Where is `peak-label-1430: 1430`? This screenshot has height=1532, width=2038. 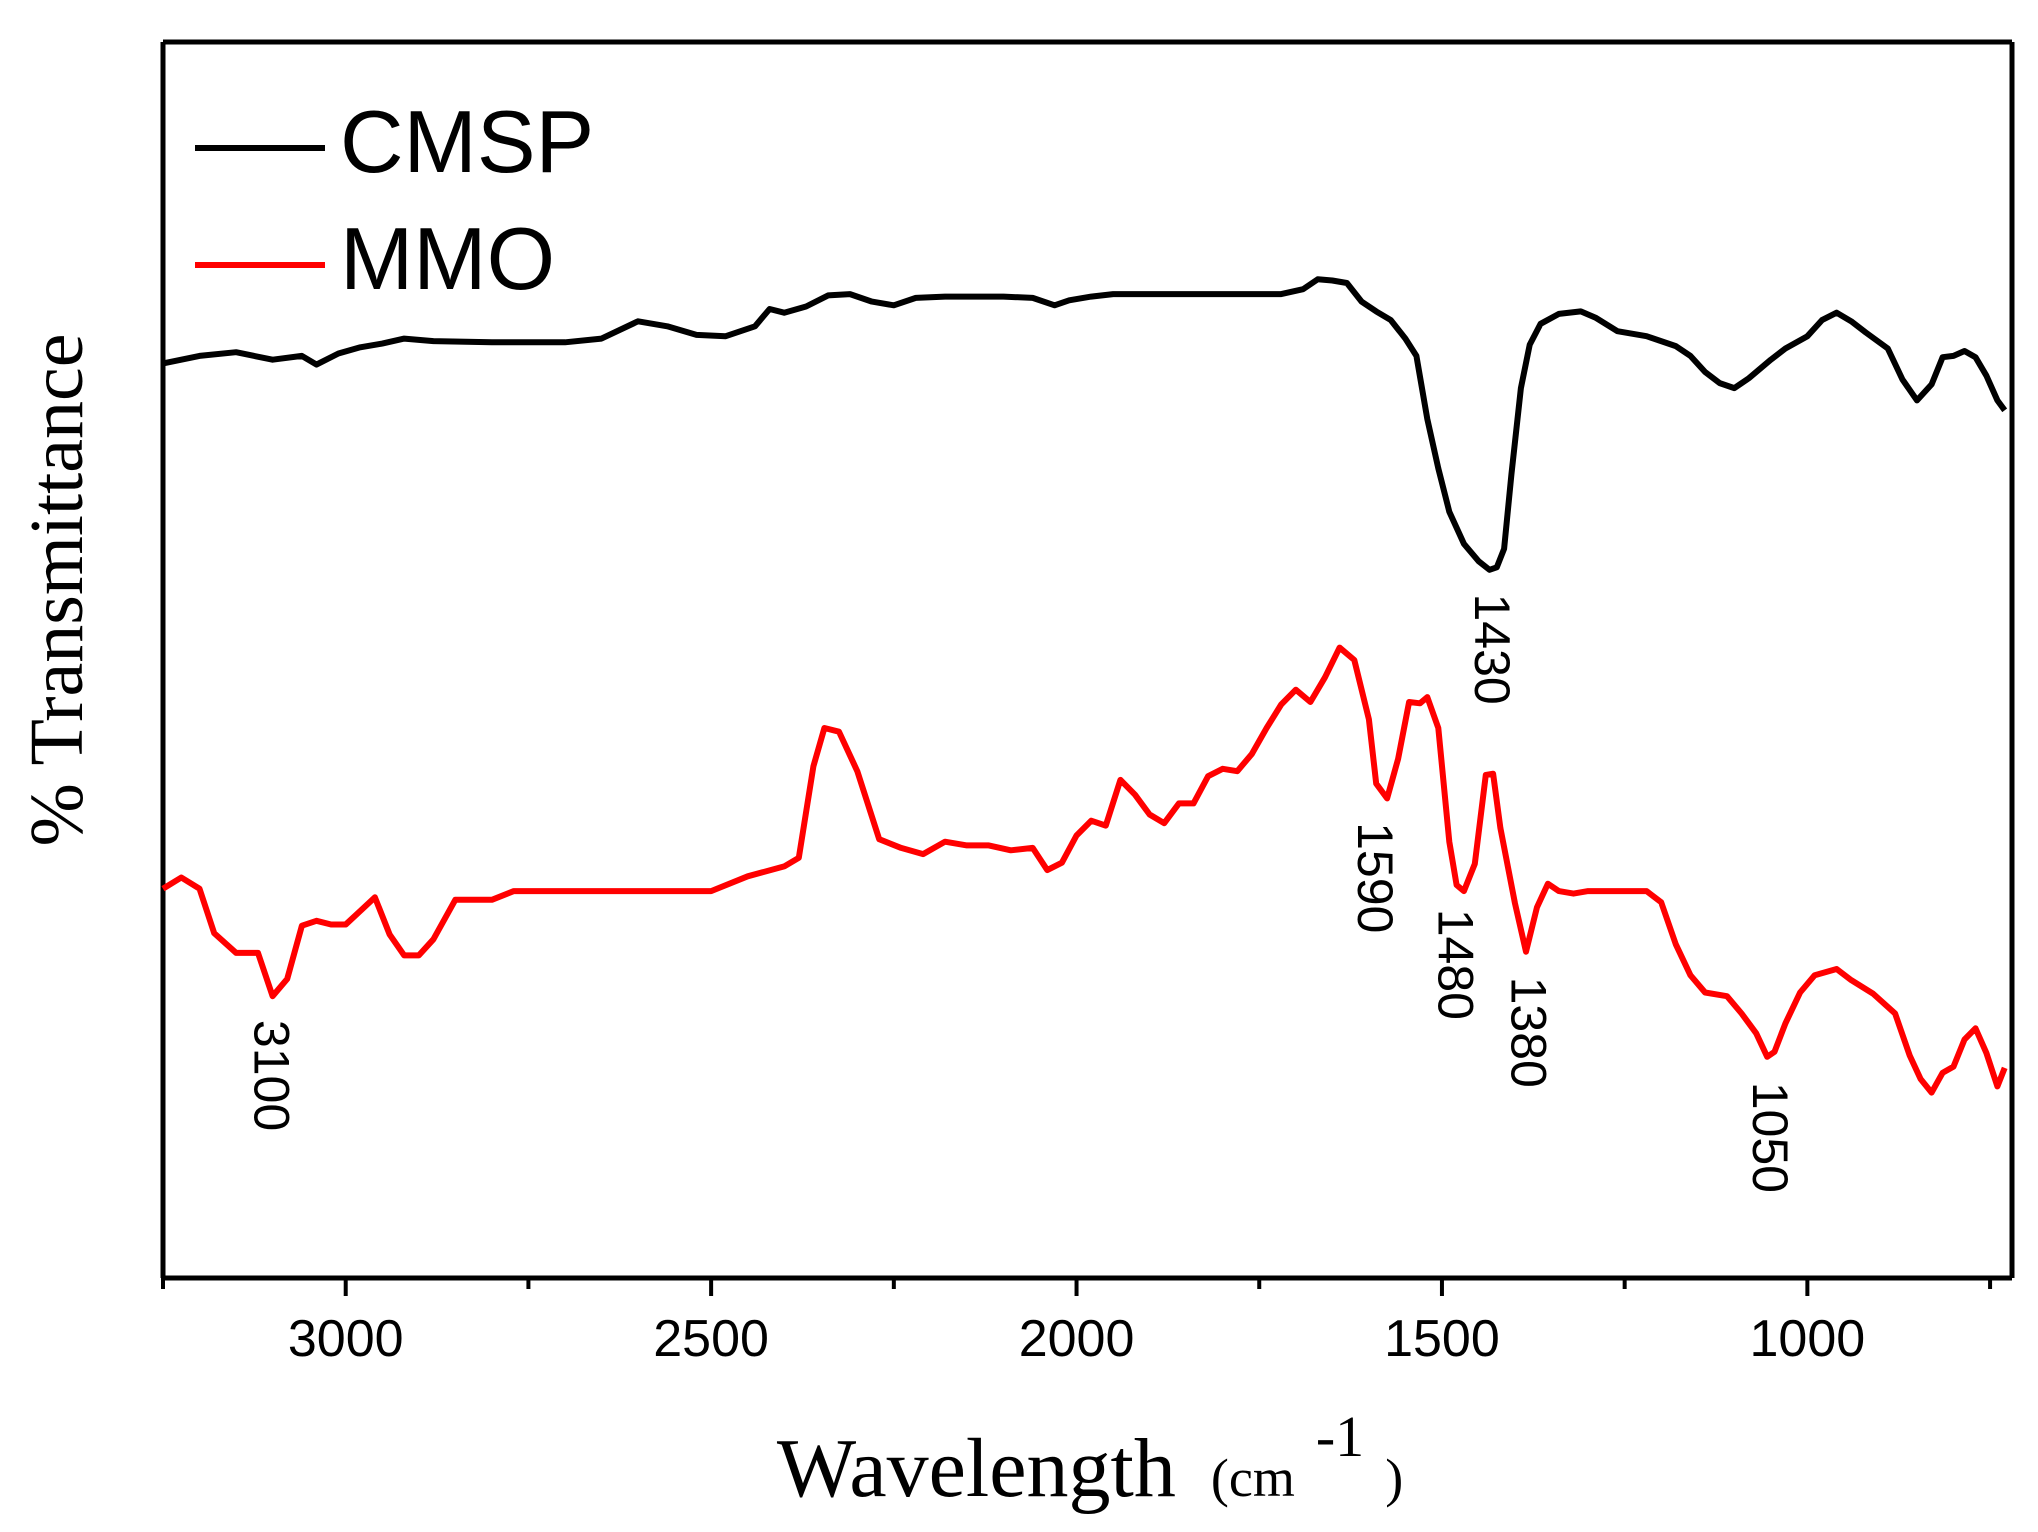 peak-label-1430: 1430 is located at coordinates (1492, 649).